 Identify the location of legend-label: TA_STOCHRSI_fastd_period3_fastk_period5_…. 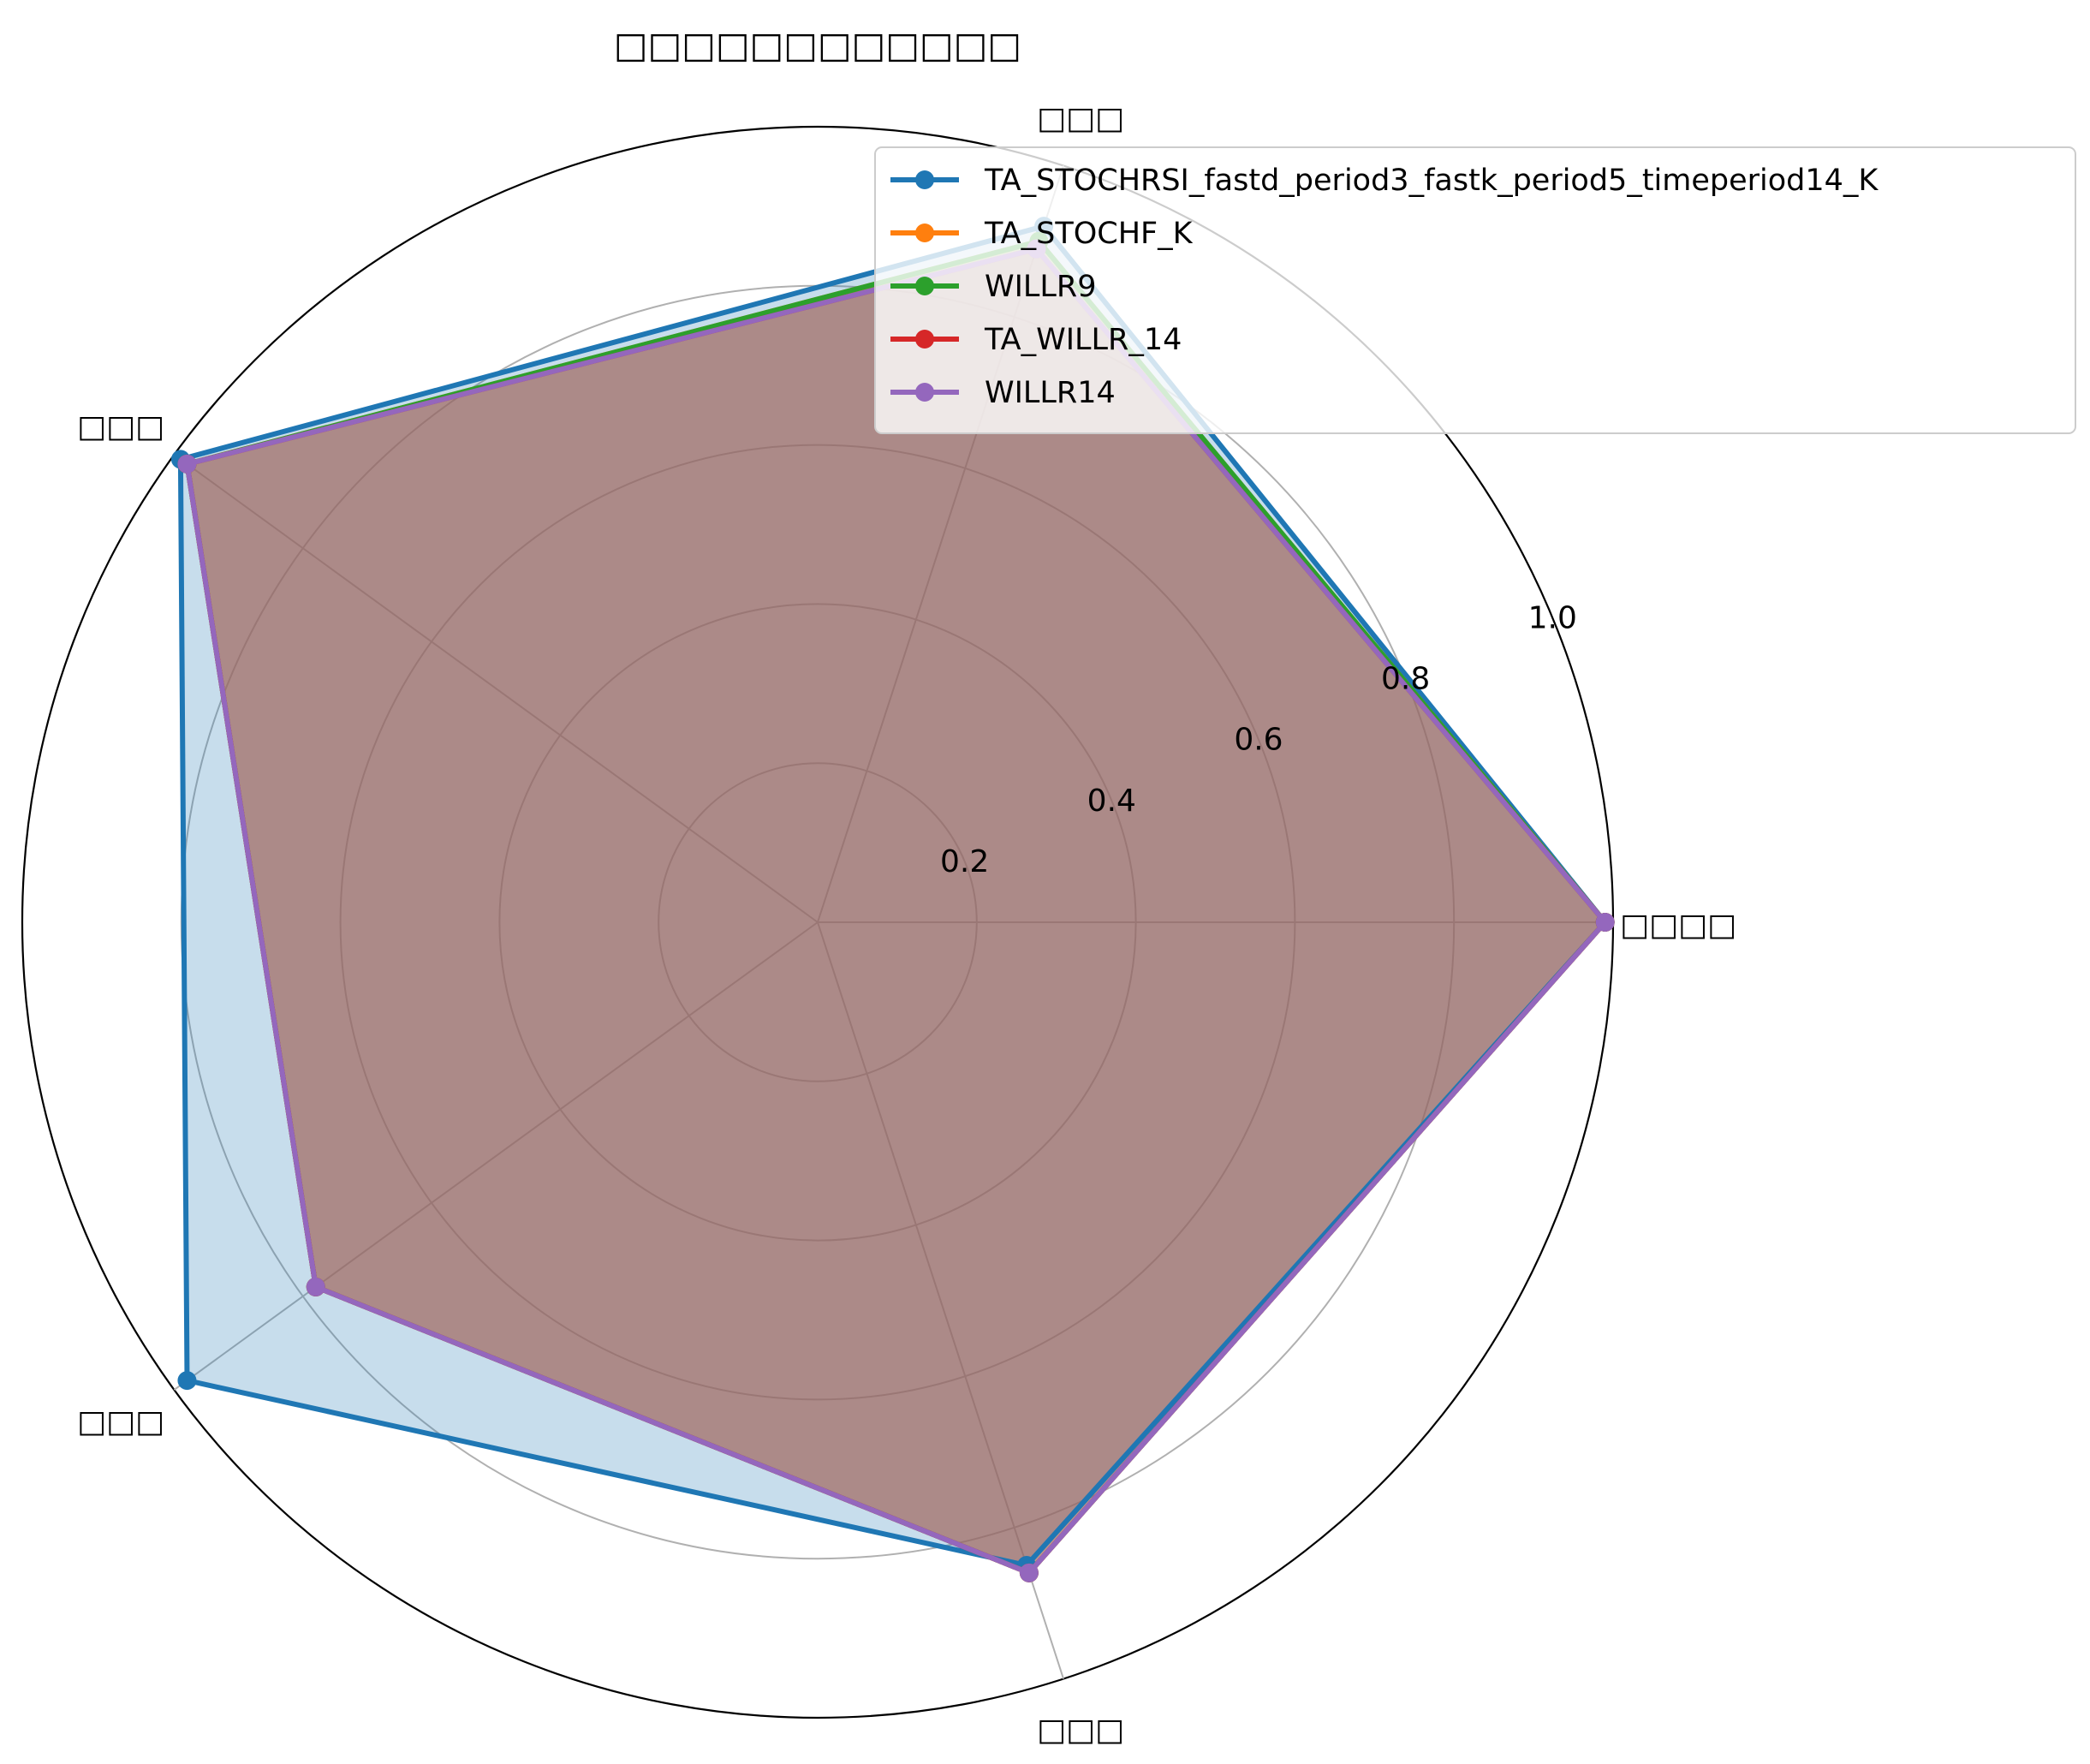
(1431, 181).